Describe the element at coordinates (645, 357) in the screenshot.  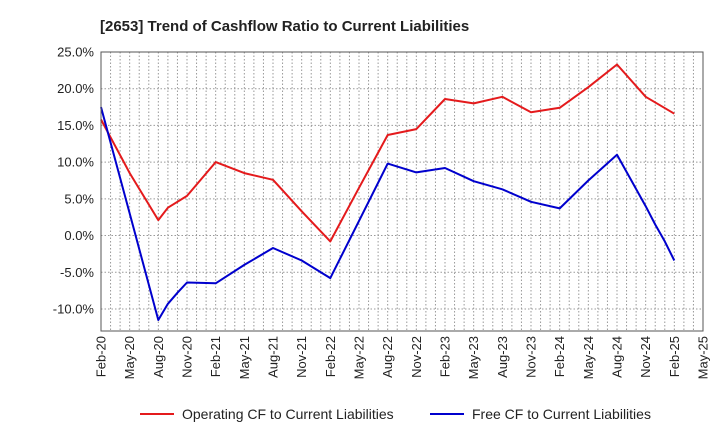
I see `x-tick-label: Nov-24` at that location.